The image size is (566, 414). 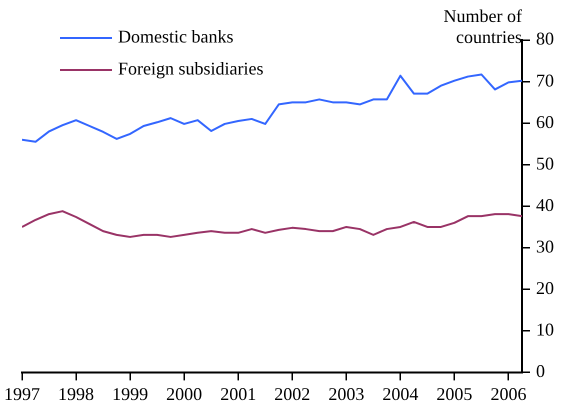 I want to click on legend-label: Domestic banks, so click(x=176, y=36).